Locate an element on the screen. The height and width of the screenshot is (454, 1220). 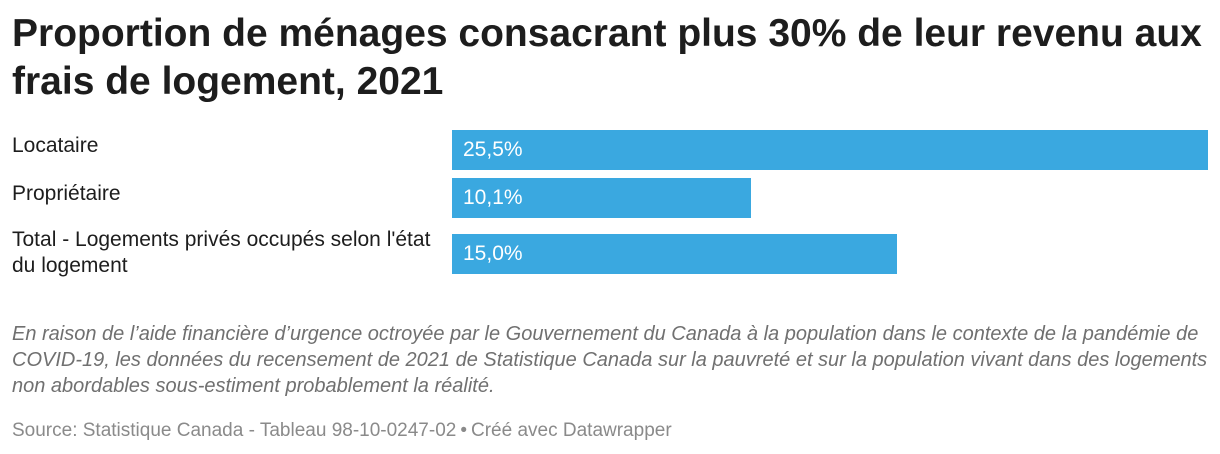
bar-track: 15,0% is located at coordinates (830, 254).